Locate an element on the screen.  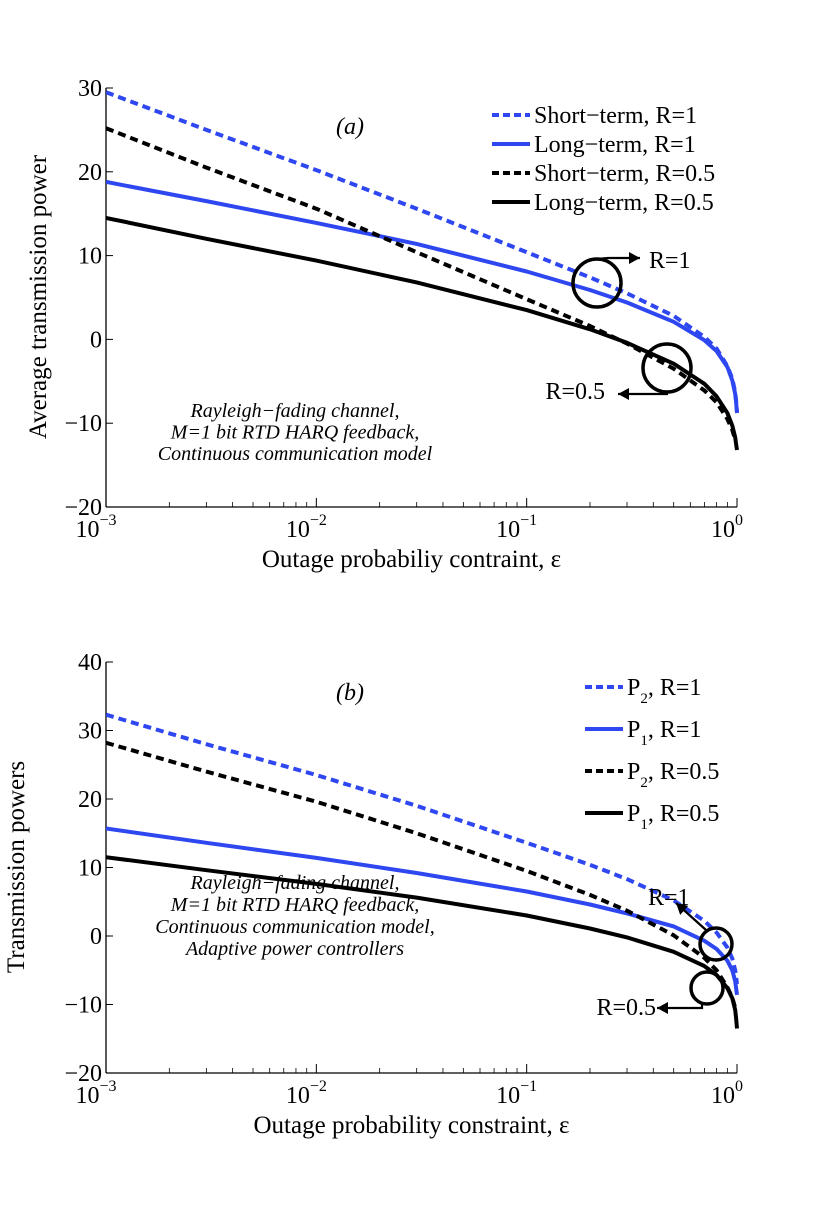
x-axis-label: Outage probability constraint, ε is located at coordinates (412, 1125).